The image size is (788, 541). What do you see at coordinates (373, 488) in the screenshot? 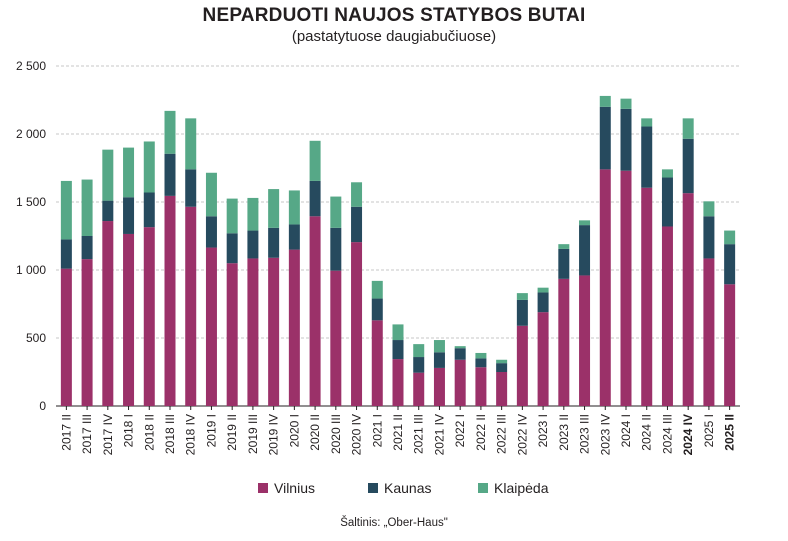
I see `legend-swatch-kaunas` at bounding box center [373, 488].